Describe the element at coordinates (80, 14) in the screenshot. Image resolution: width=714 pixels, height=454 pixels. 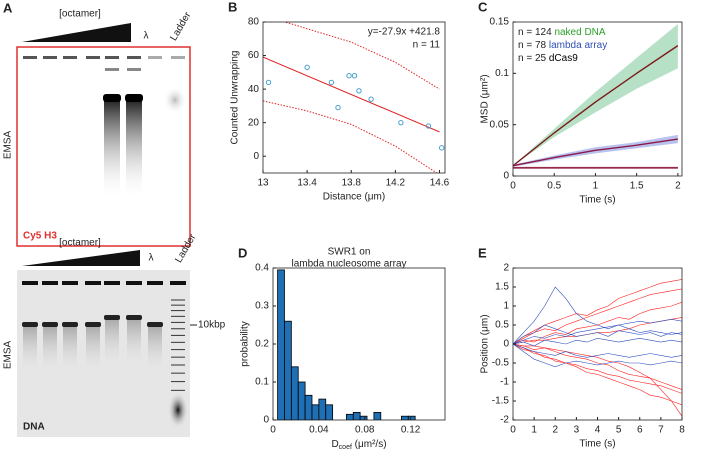
I see `gel-header: [octamer]` at that location.